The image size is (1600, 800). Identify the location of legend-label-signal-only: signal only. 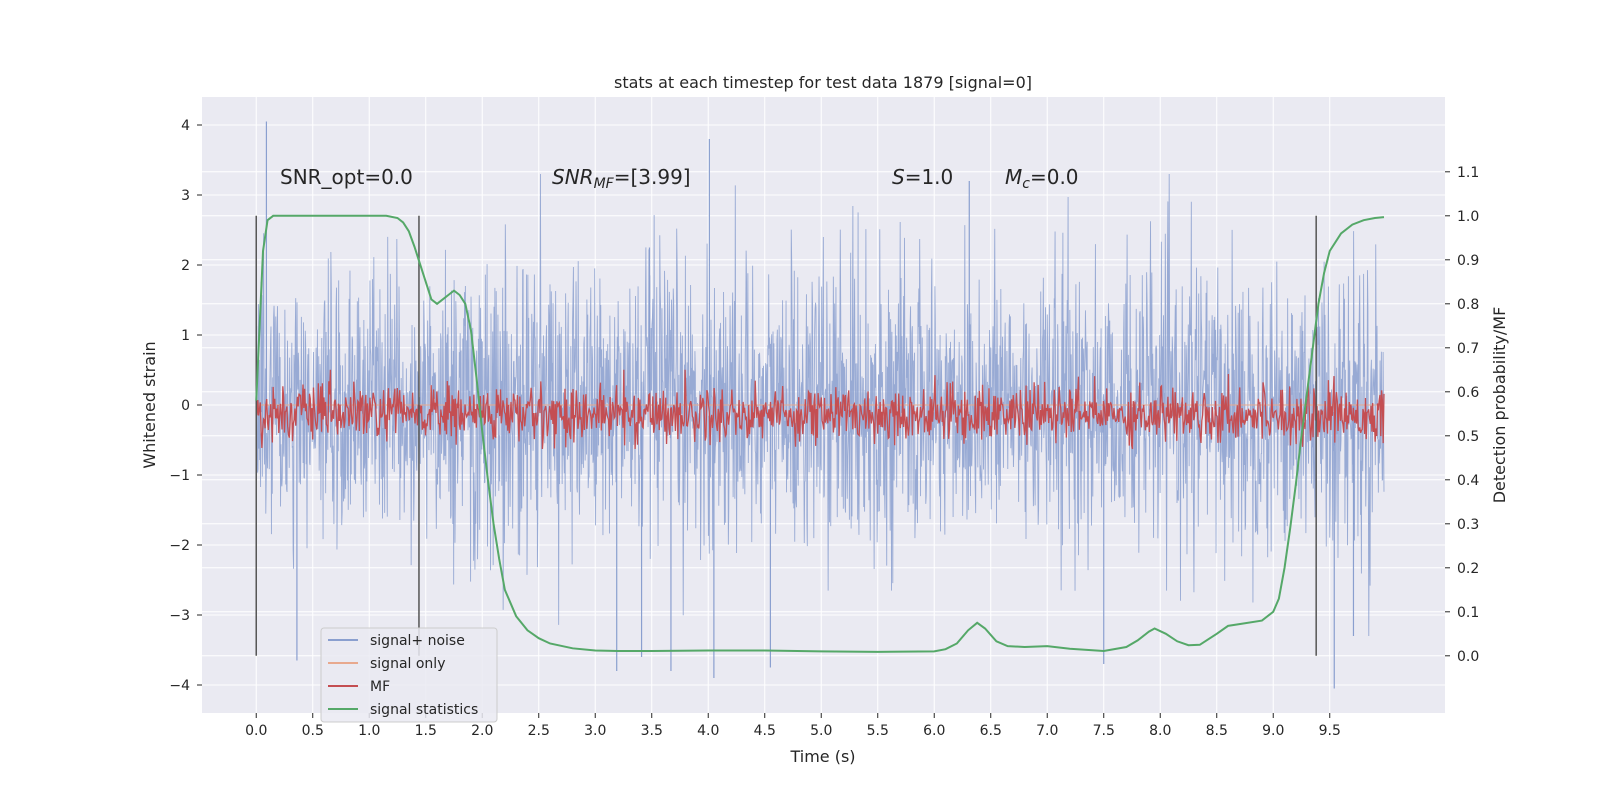
(407, 664).